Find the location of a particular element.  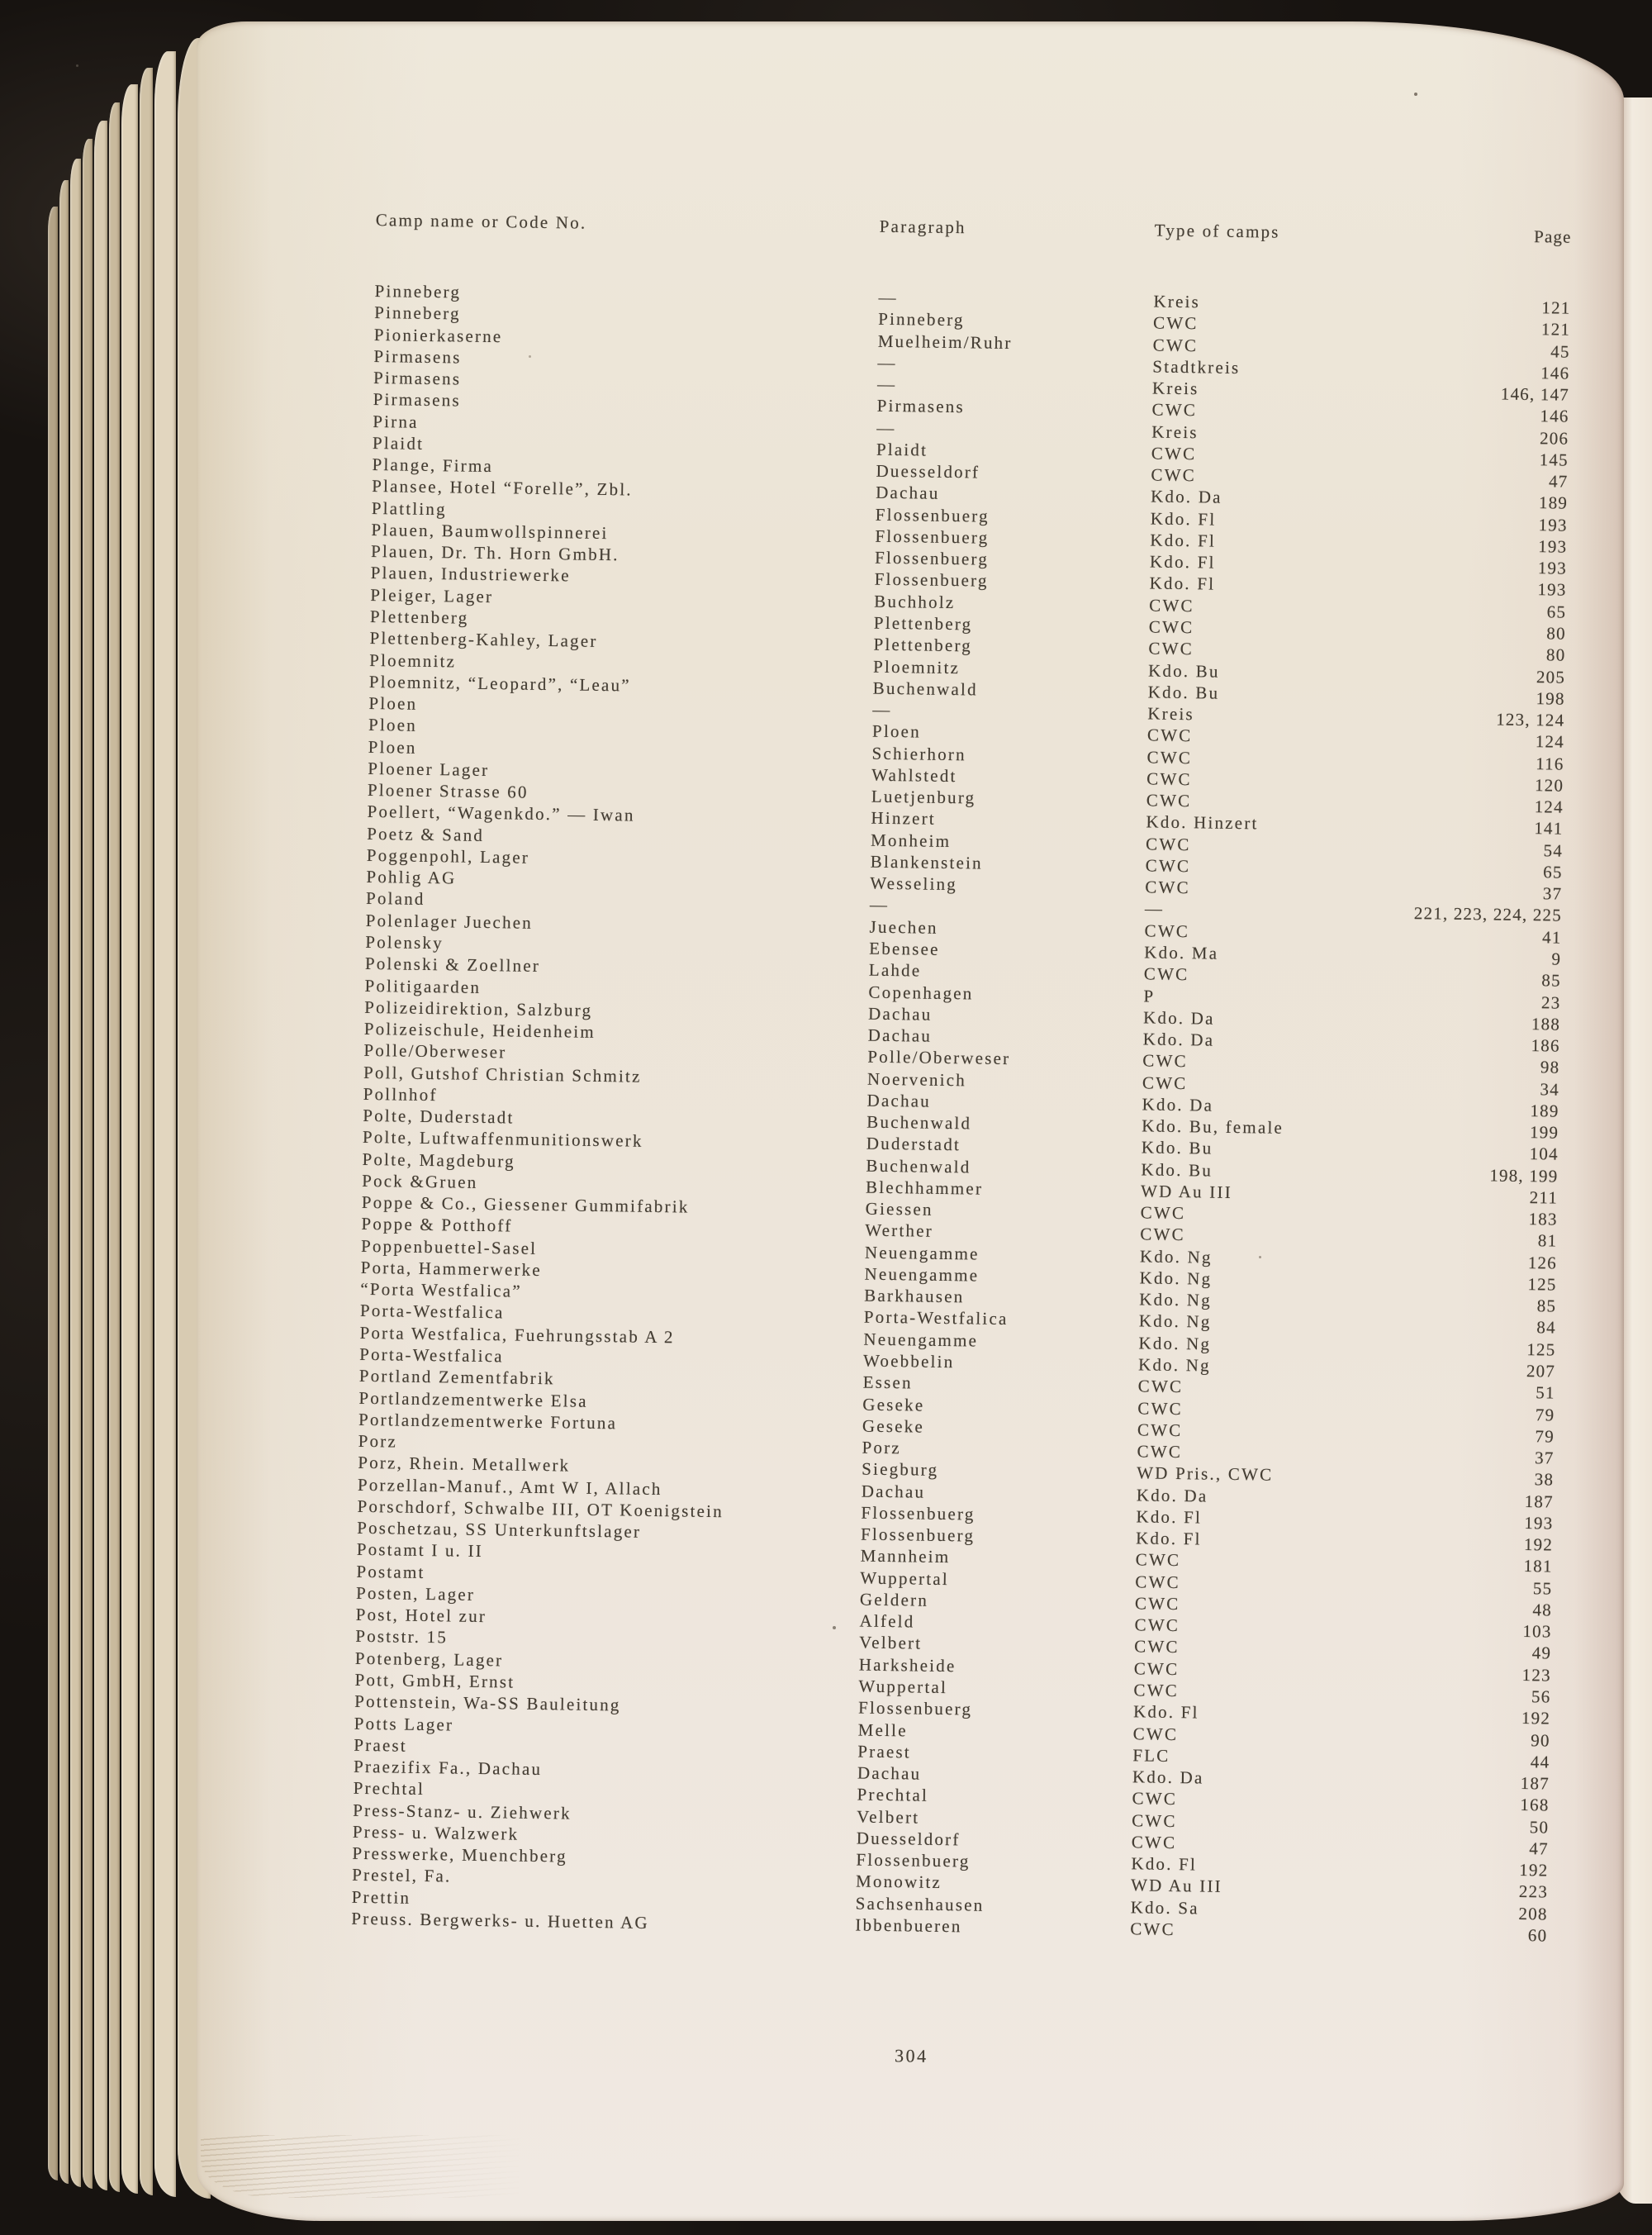

camp-name-cell: Pock &Gruen is located at coordinates (420, 1181).